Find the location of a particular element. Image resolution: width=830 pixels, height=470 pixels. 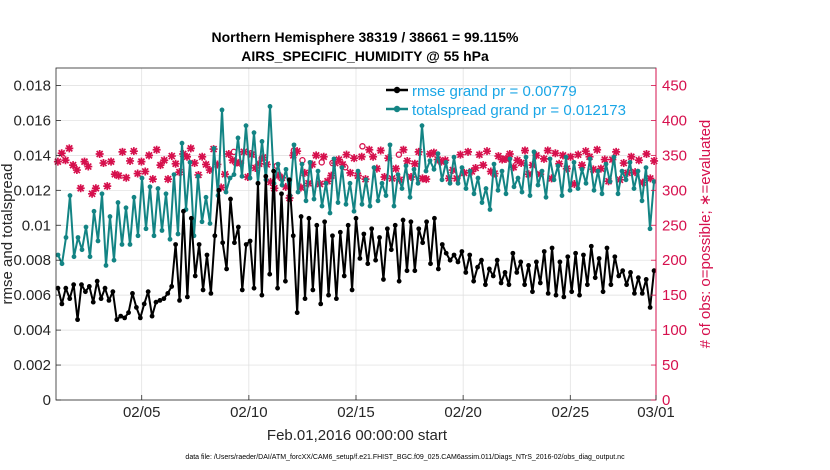

left-tick-label: 0.008 is located at coordinates (32, 260).